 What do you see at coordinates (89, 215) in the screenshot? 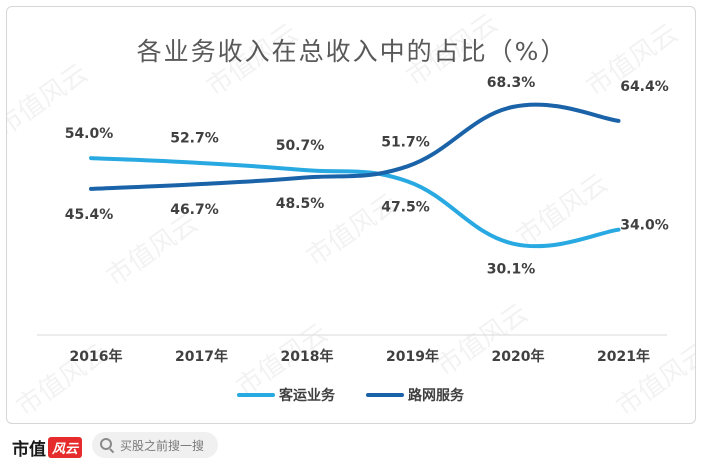
I see `data-label: 45.4%` at bounding box center [89, 215].